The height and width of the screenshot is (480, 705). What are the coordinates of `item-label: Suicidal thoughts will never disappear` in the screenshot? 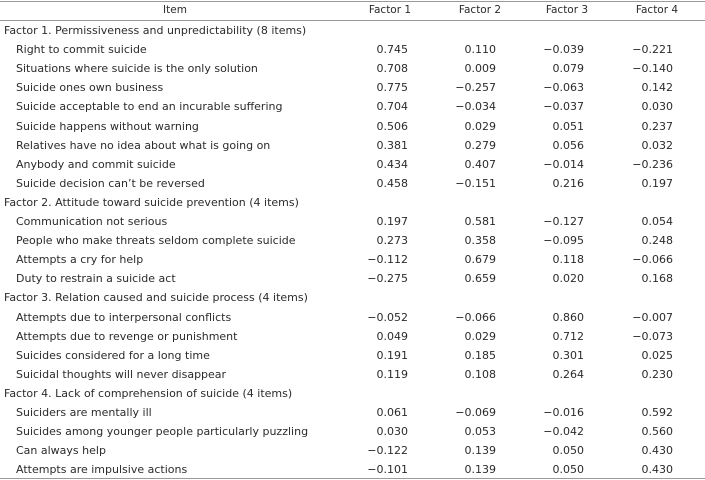 It's located at (121, 374).